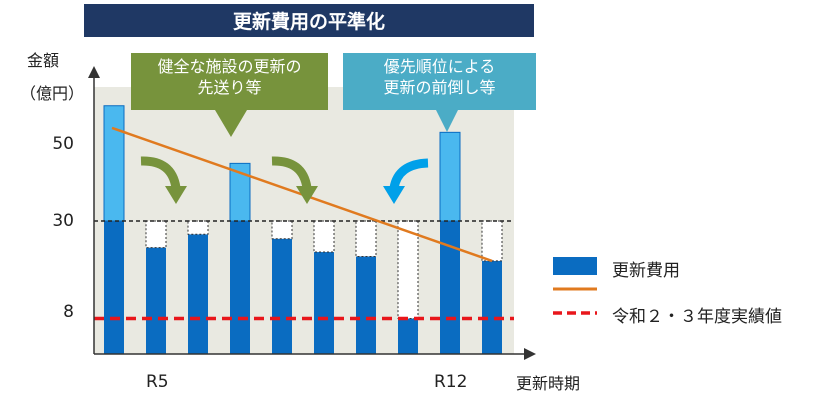 The height and width of the screenshot is (409, 838). Describe the element at coordinates (63, 221) in the screenshot. I see `y-tick-label: 30` at that location.